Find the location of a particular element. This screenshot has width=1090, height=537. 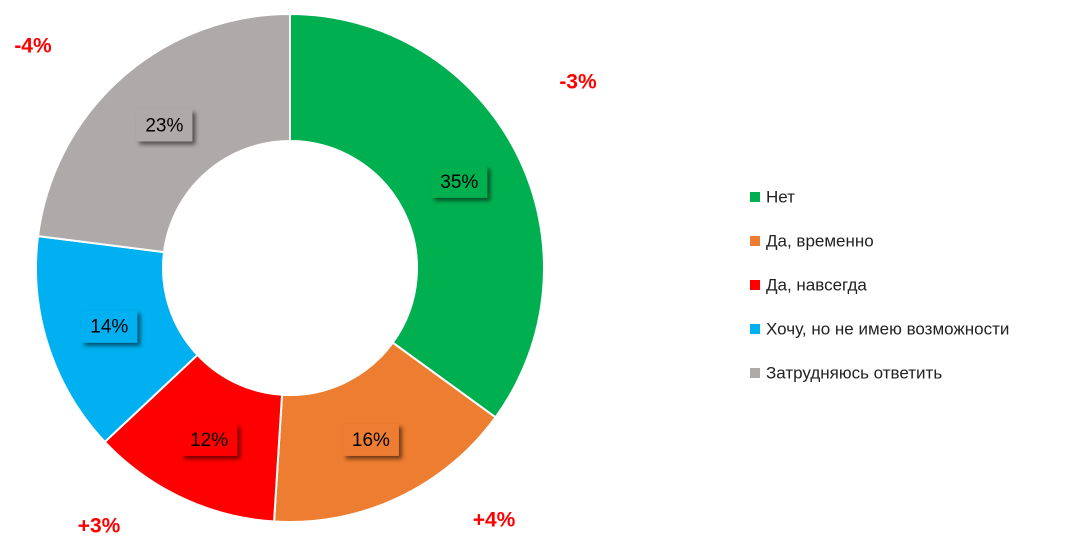

data-label: 14% is located at coordinates (109, 327).